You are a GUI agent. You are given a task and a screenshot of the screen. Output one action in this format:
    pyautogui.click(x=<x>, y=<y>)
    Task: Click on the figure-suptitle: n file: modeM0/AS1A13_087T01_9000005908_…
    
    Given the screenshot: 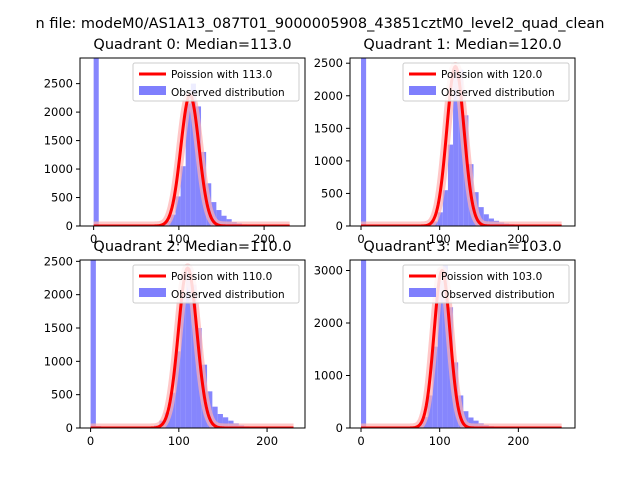 What is the action you would take?
    pyautogui.click(x=320, y=24)
    